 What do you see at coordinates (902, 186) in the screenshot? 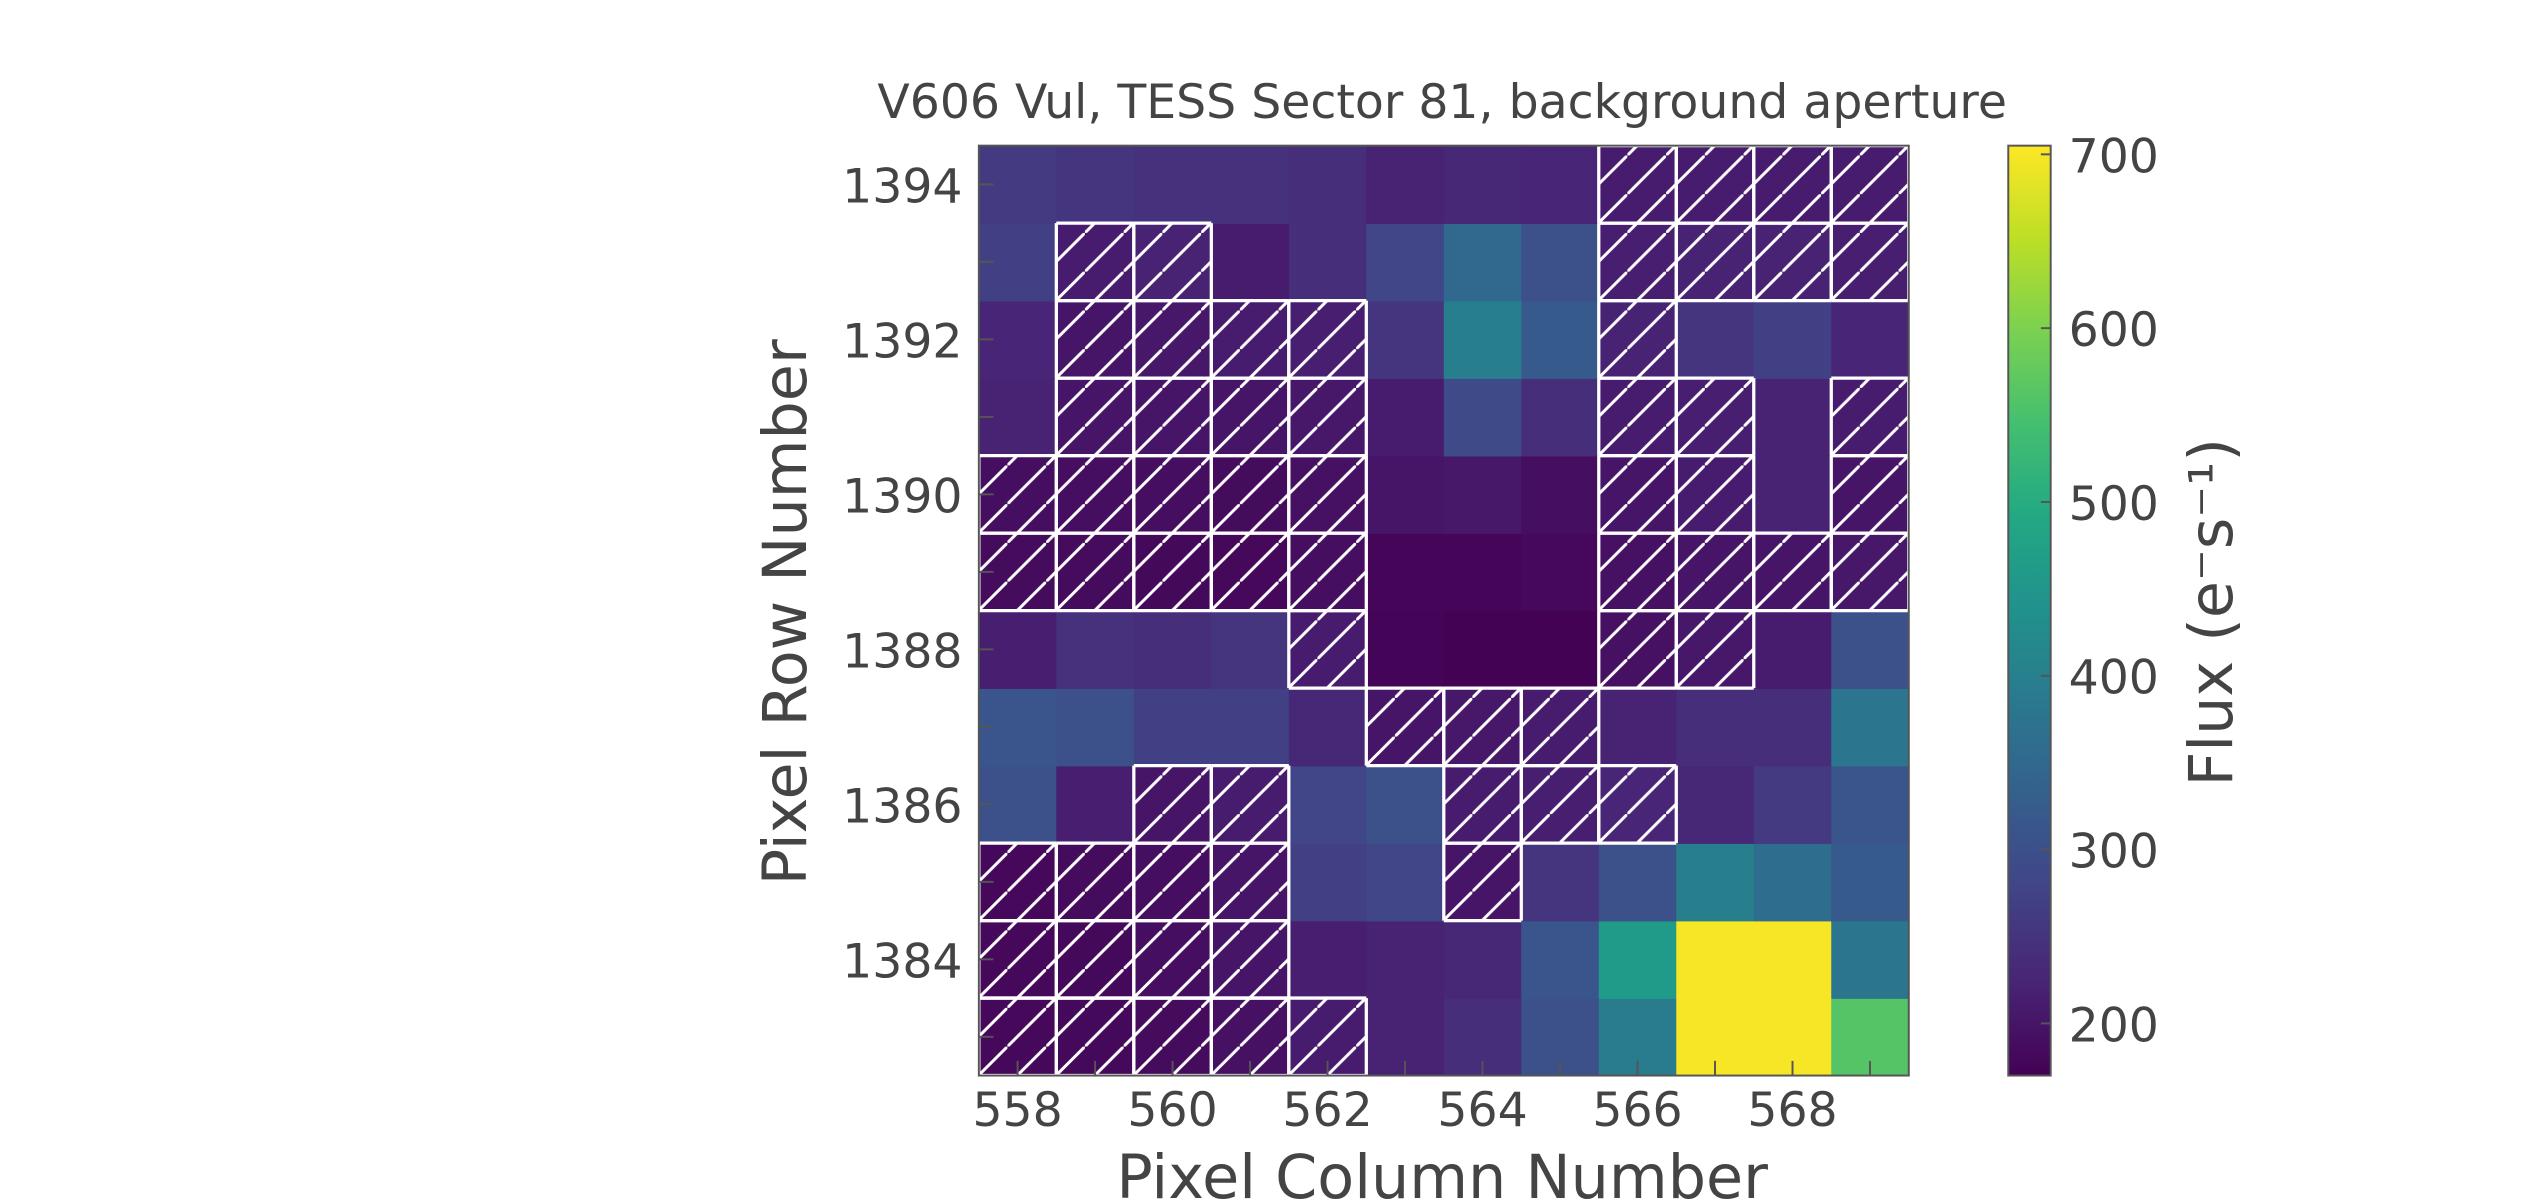
I see `y-tick-label: 1394` at bounding box center [902, 186].